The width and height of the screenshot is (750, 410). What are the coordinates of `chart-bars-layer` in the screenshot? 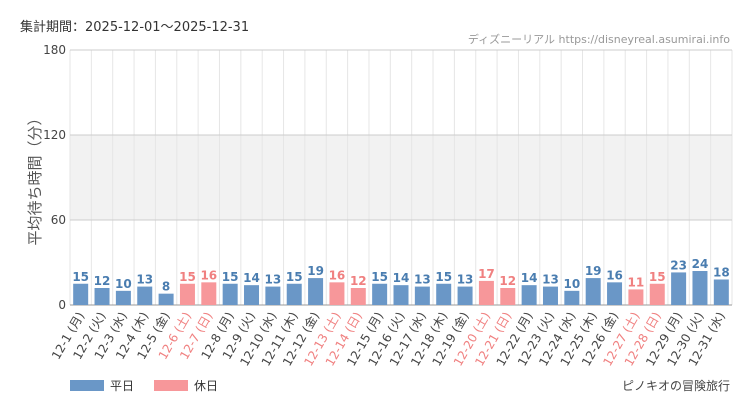 It's located at (401, 288).